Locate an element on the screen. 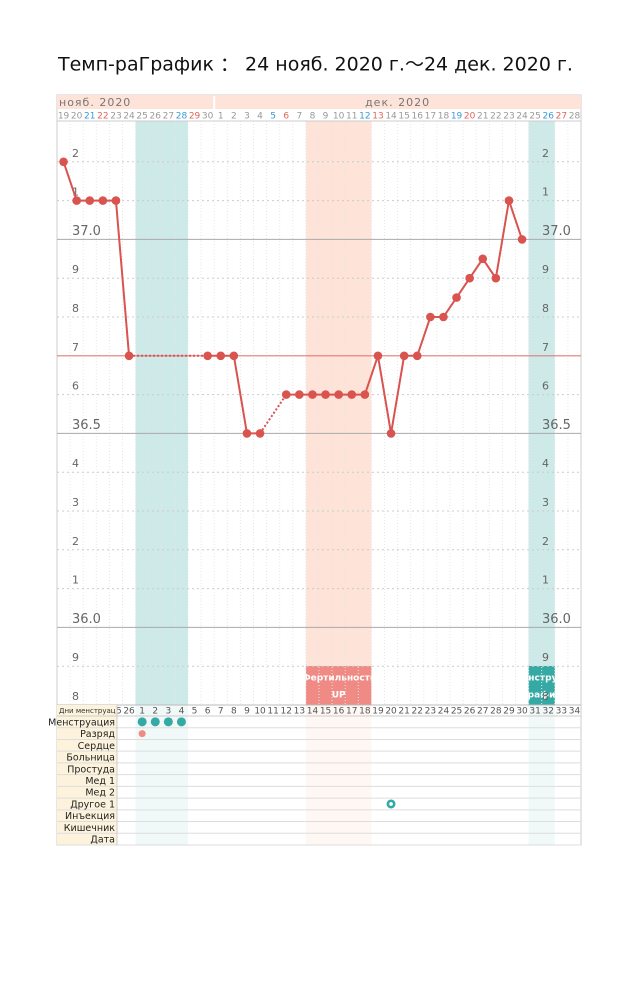 The width and height of the screenshot is (639, 1004). cycle-day: 25 is located at coordinates (456, 712).